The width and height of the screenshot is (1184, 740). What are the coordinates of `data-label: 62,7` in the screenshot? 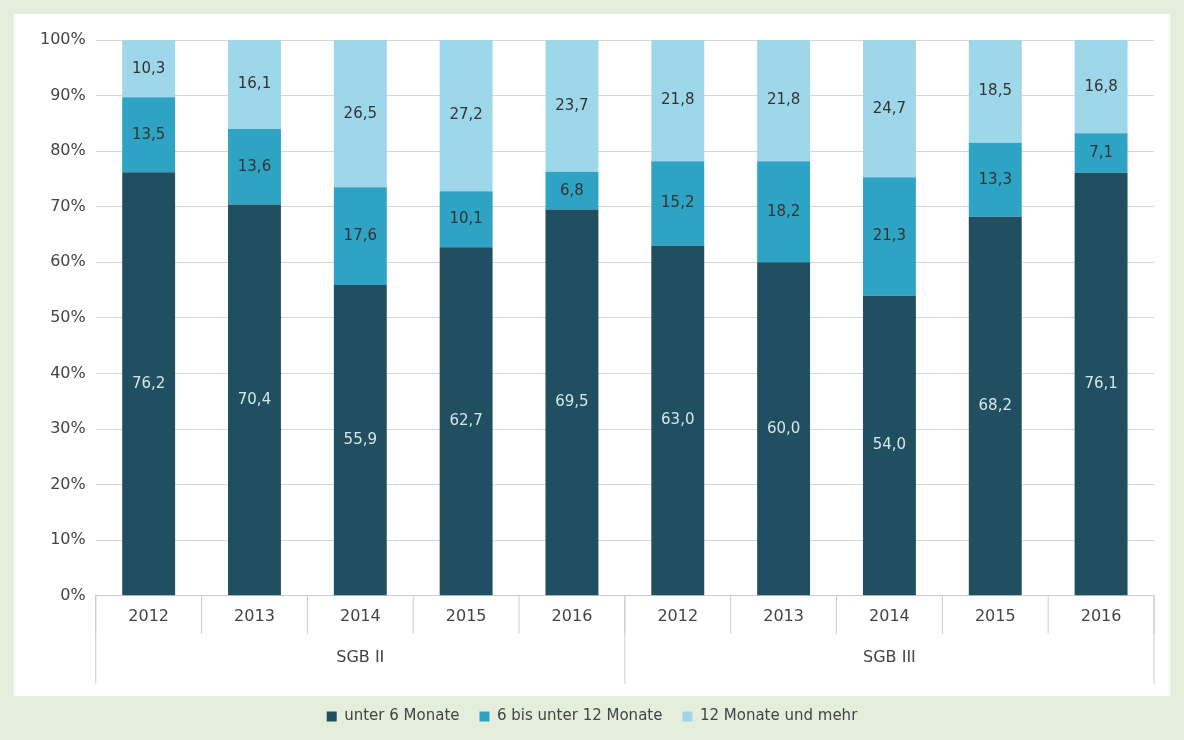 It's located at (466, 420).